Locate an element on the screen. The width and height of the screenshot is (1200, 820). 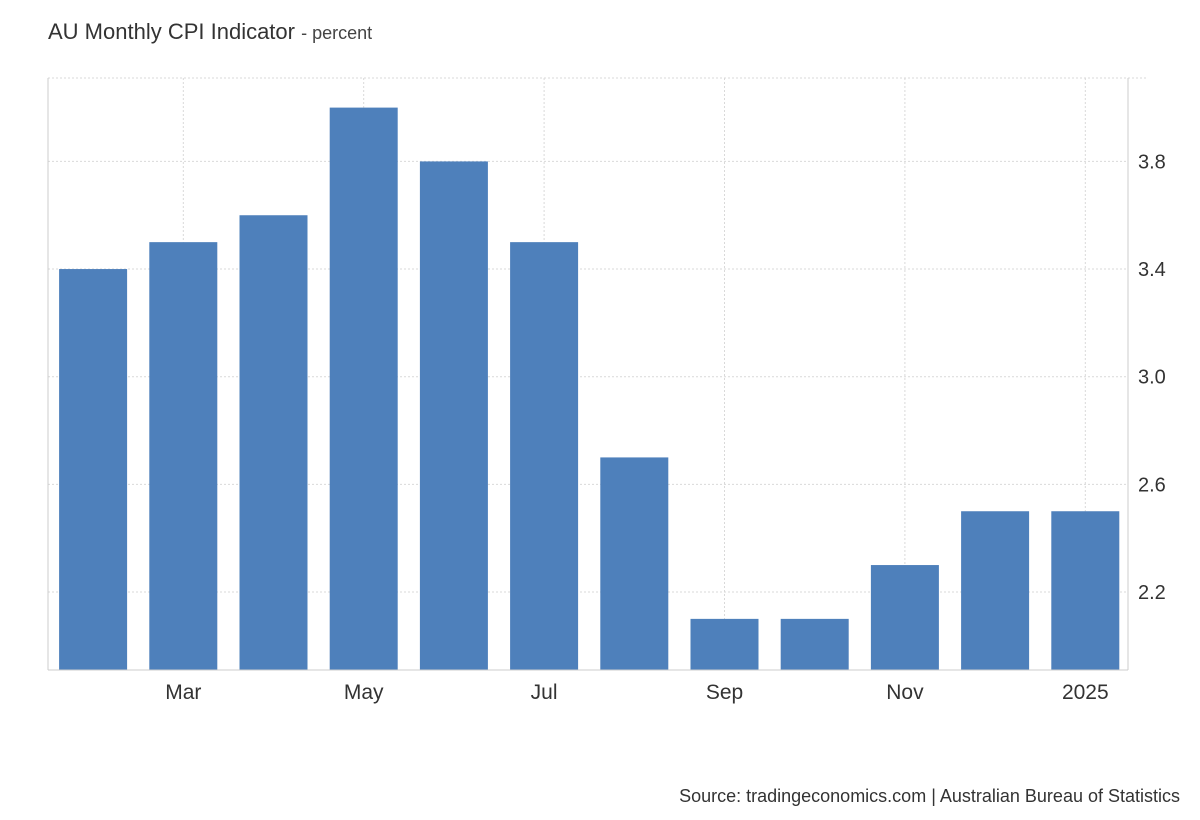
y-tick-label: 3.4 is located at coordinates (1152, 270).